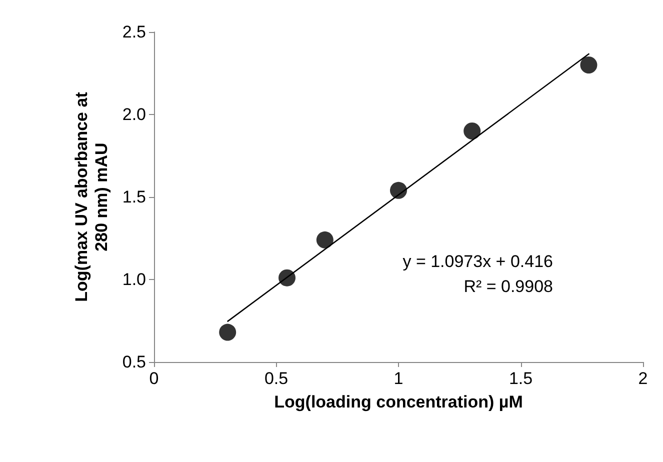  I want to click on annotation: R² = 0.9908, so click(508, 286).